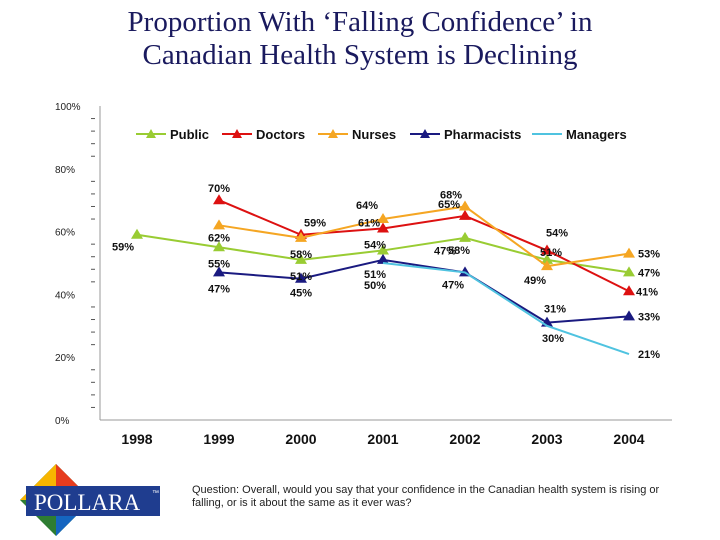 The width and height of the screenshot is (720, 540). I want to click on legend-label: Doctors, so click(280, 134).